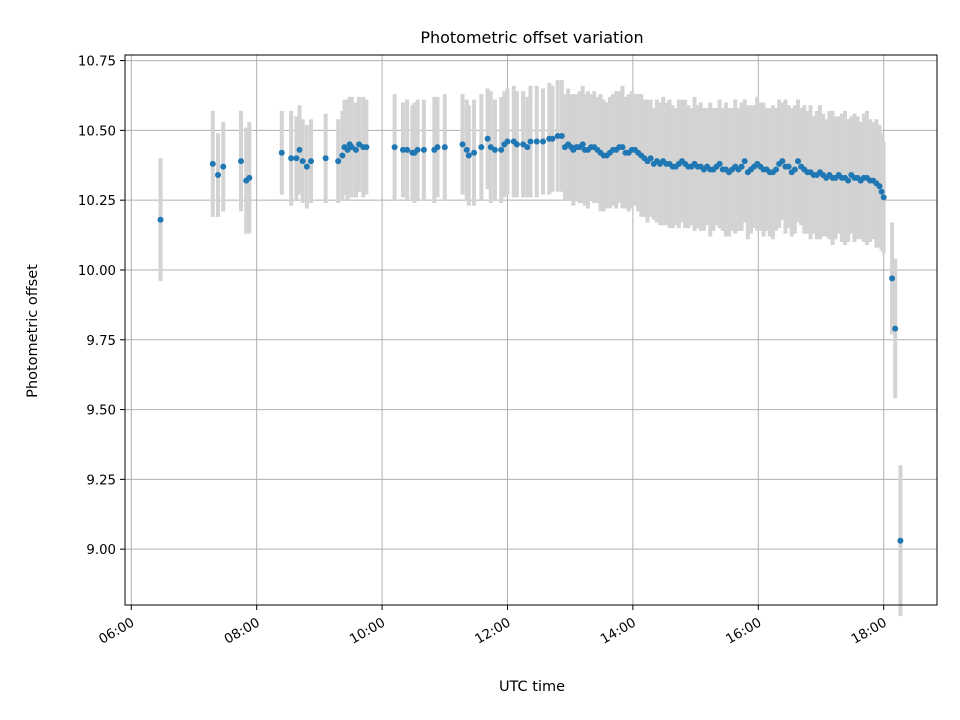  I want to click on y-tick-label: 10.75, so click(97, 62).